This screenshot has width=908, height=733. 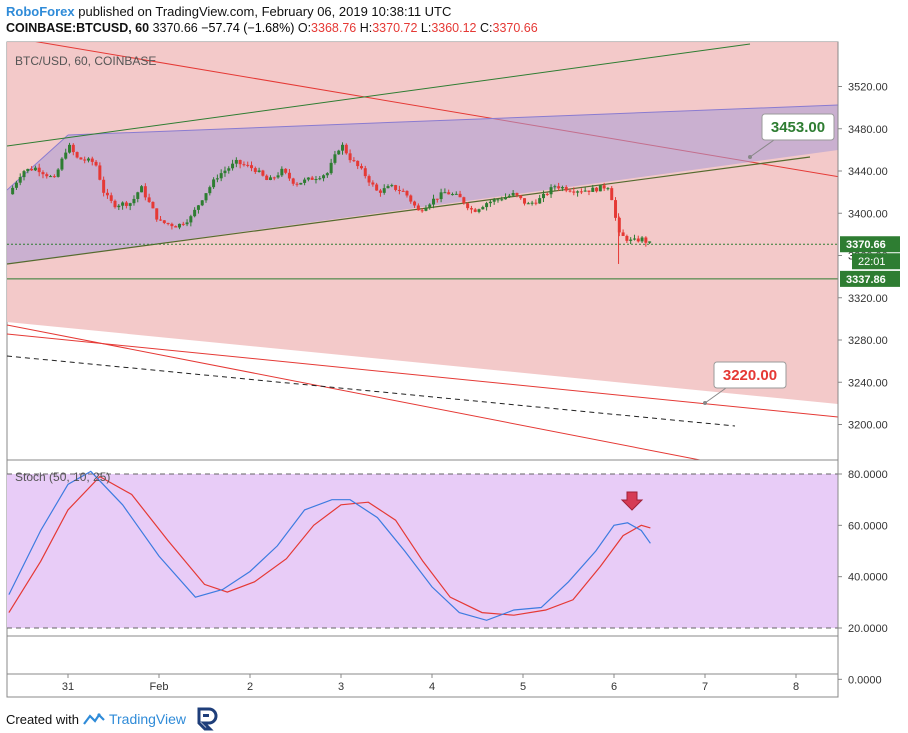 I want to click on brand-name: RoboForex, so click(x=40, y=11).